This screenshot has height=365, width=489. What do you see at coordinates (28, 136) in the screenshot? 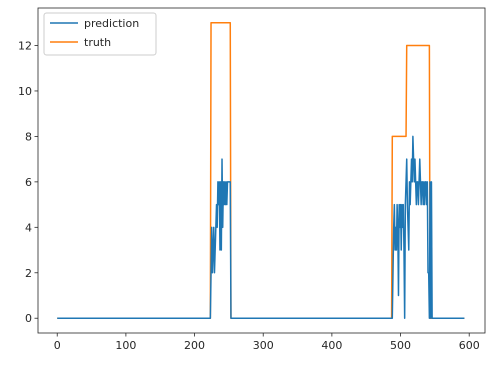
I see `y-tick-label: 8` at bounding box center [28, 136].